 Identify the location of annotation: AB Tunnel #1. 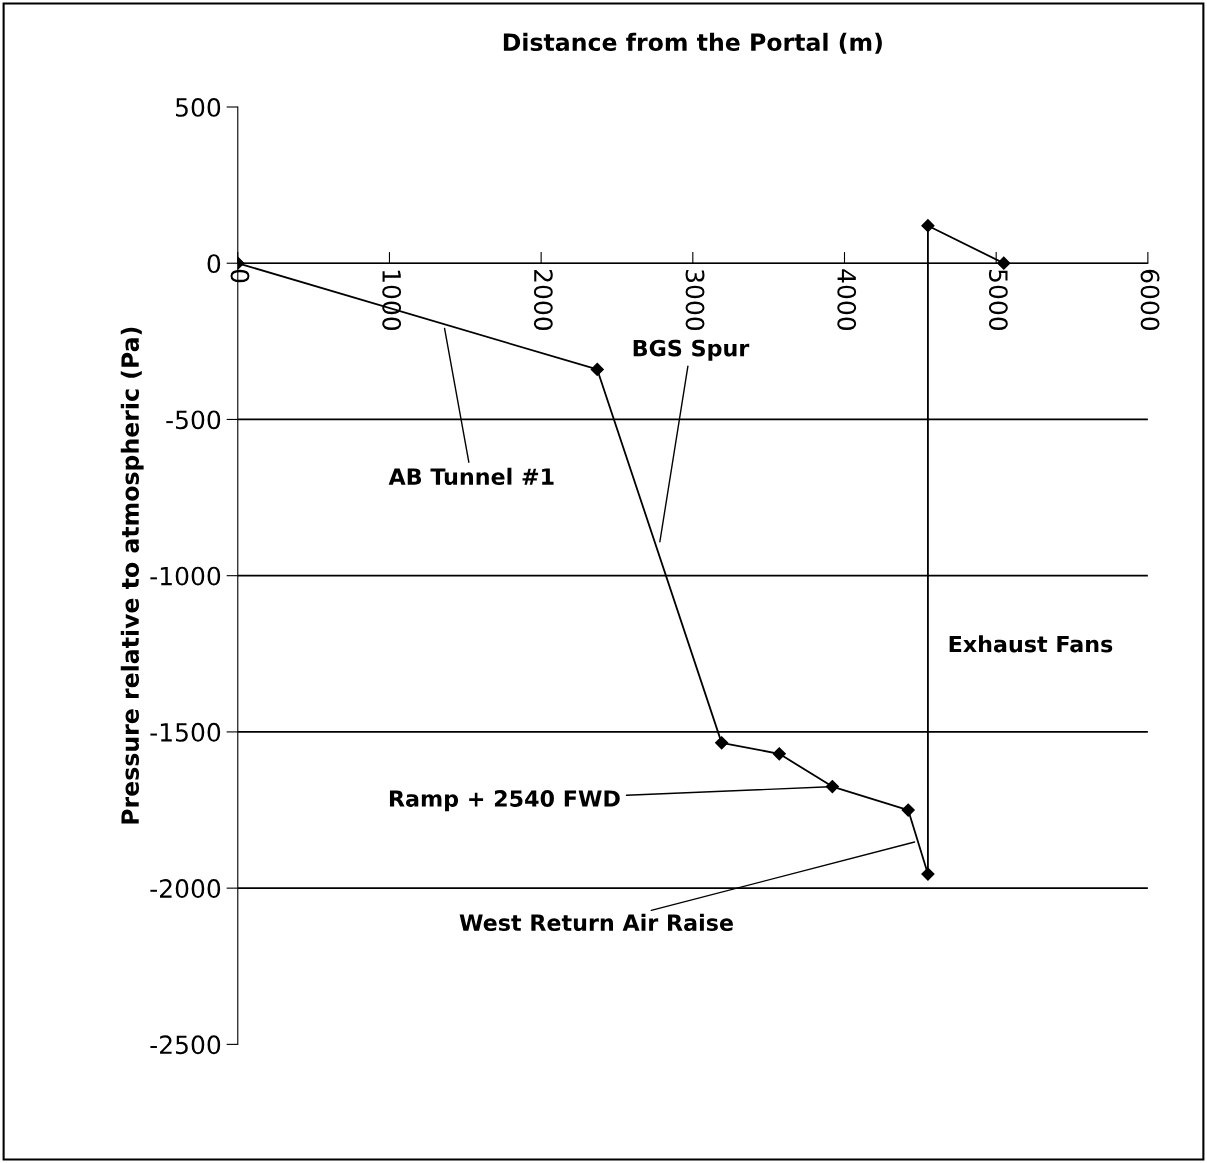
(471, 476).